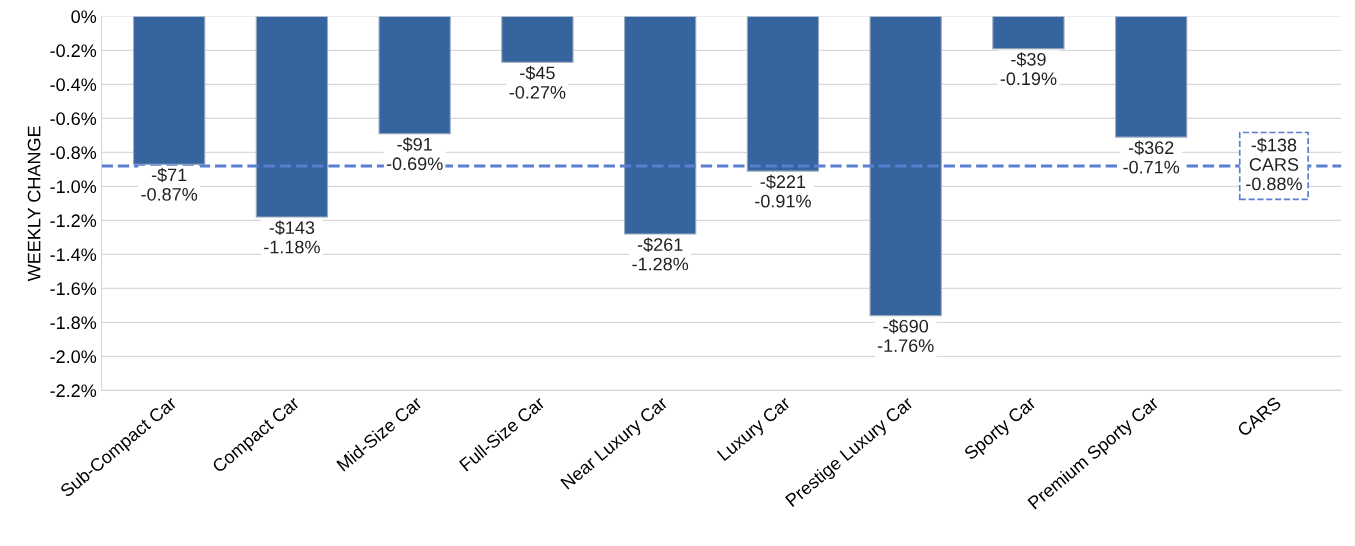 This screenshot has height=546, width=1355. Describe the element at coordinates (73, 51) in the screenshot. I see `y-tick-label: -0.2%` at that location.